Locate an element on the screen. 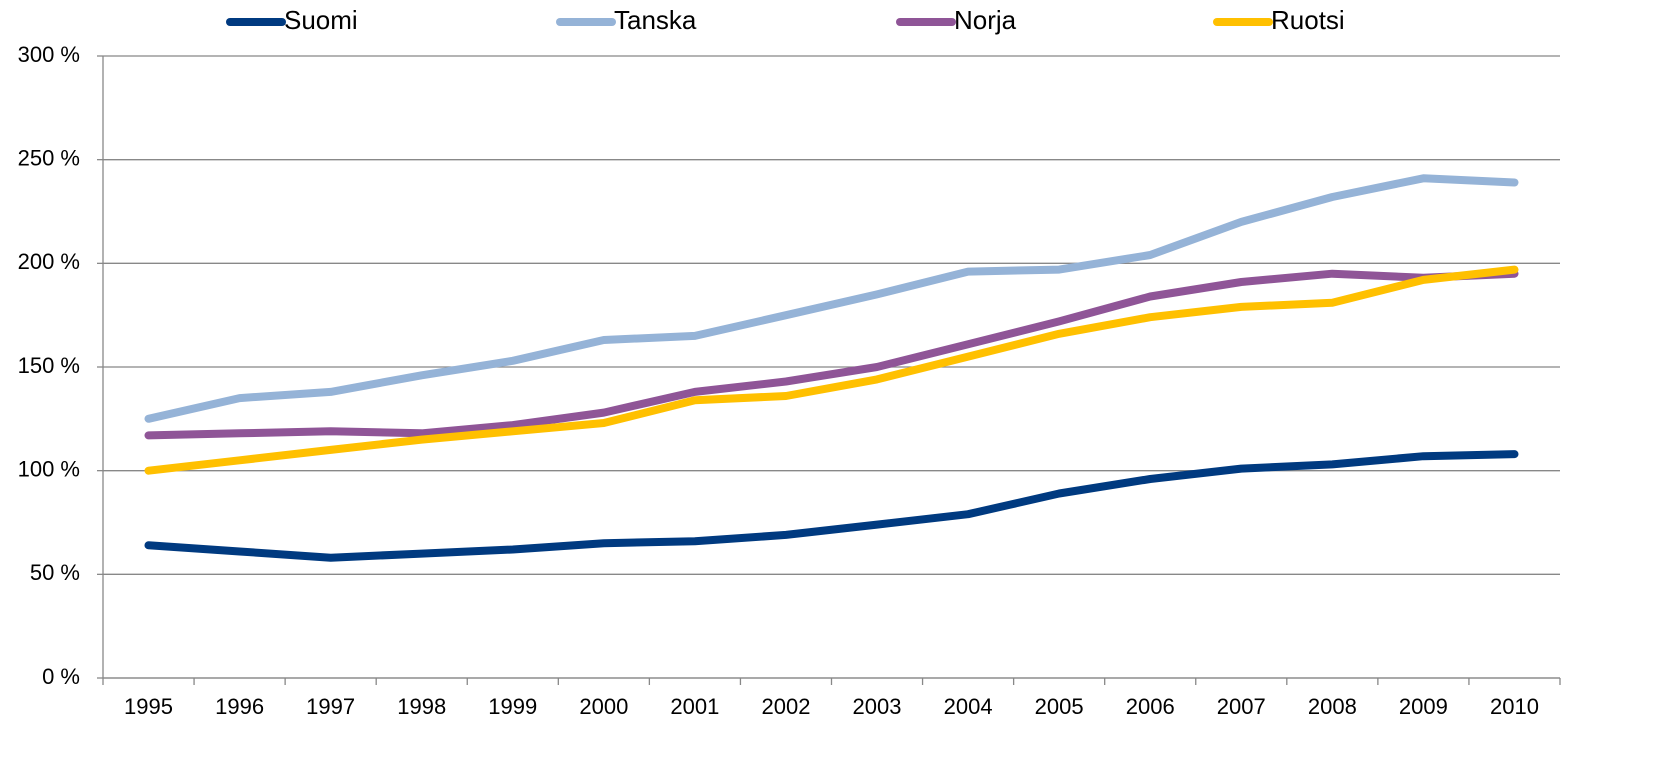  x-tick-label: 2008 is located at coordinates (1332, 706).